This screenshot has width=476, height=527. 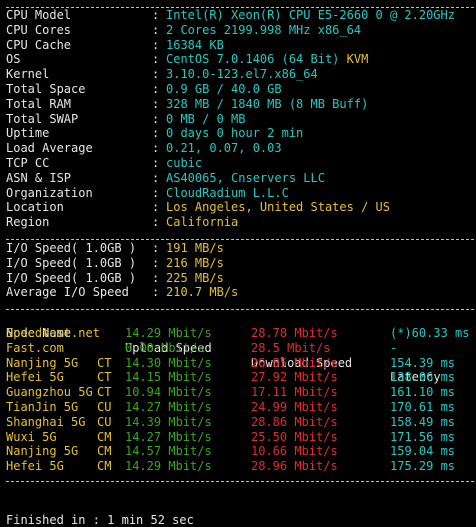 I want to click on upload-speed: 14.39 Mbit/s, so click(x=168, y=421).